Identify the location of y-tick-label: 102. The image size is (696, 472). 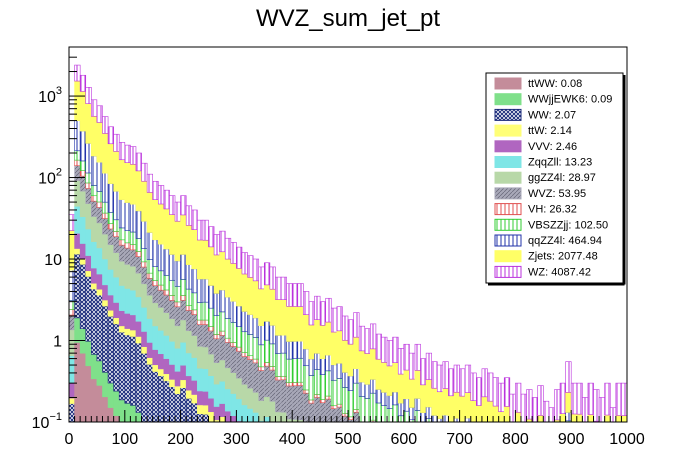
(50, 177).